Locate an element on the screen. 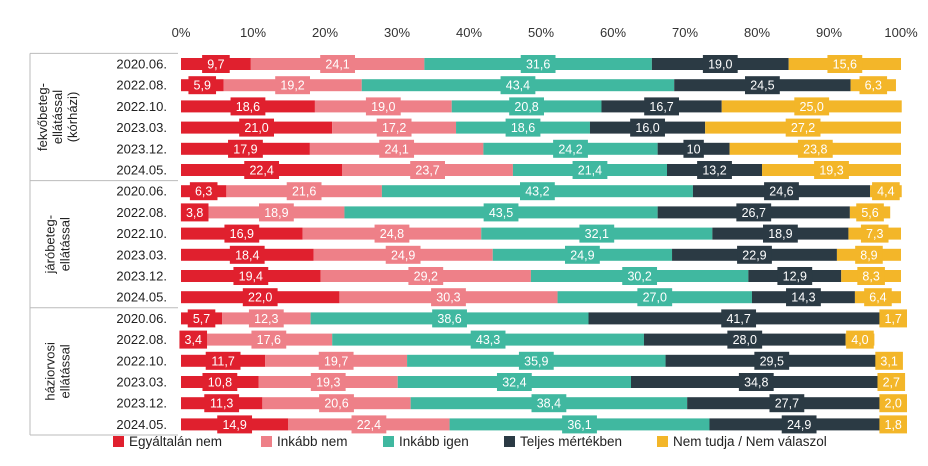  value-label: 21,6 is located at coordinates (304, 192).